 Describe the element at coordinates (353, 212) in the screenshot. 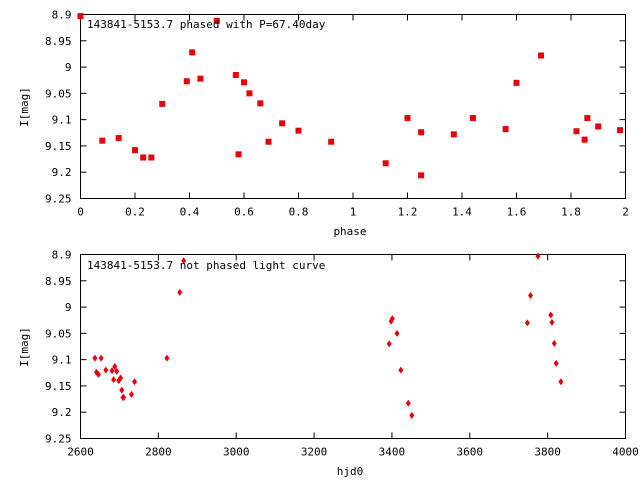

I see `x-tick-label: 1` at that location.